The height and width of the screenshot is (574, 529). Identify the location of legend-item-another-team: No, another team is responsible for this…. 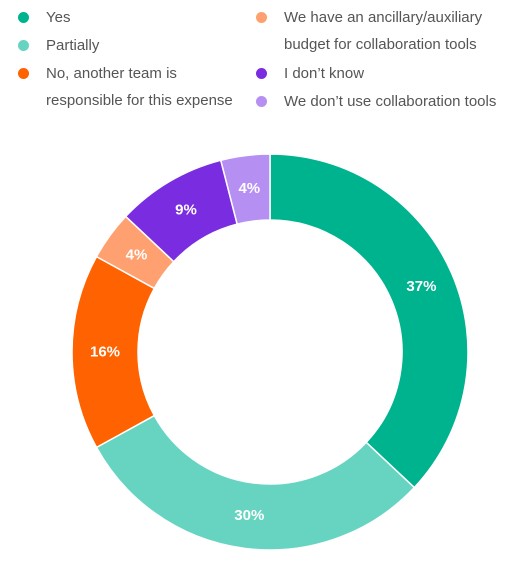
(125, 87).